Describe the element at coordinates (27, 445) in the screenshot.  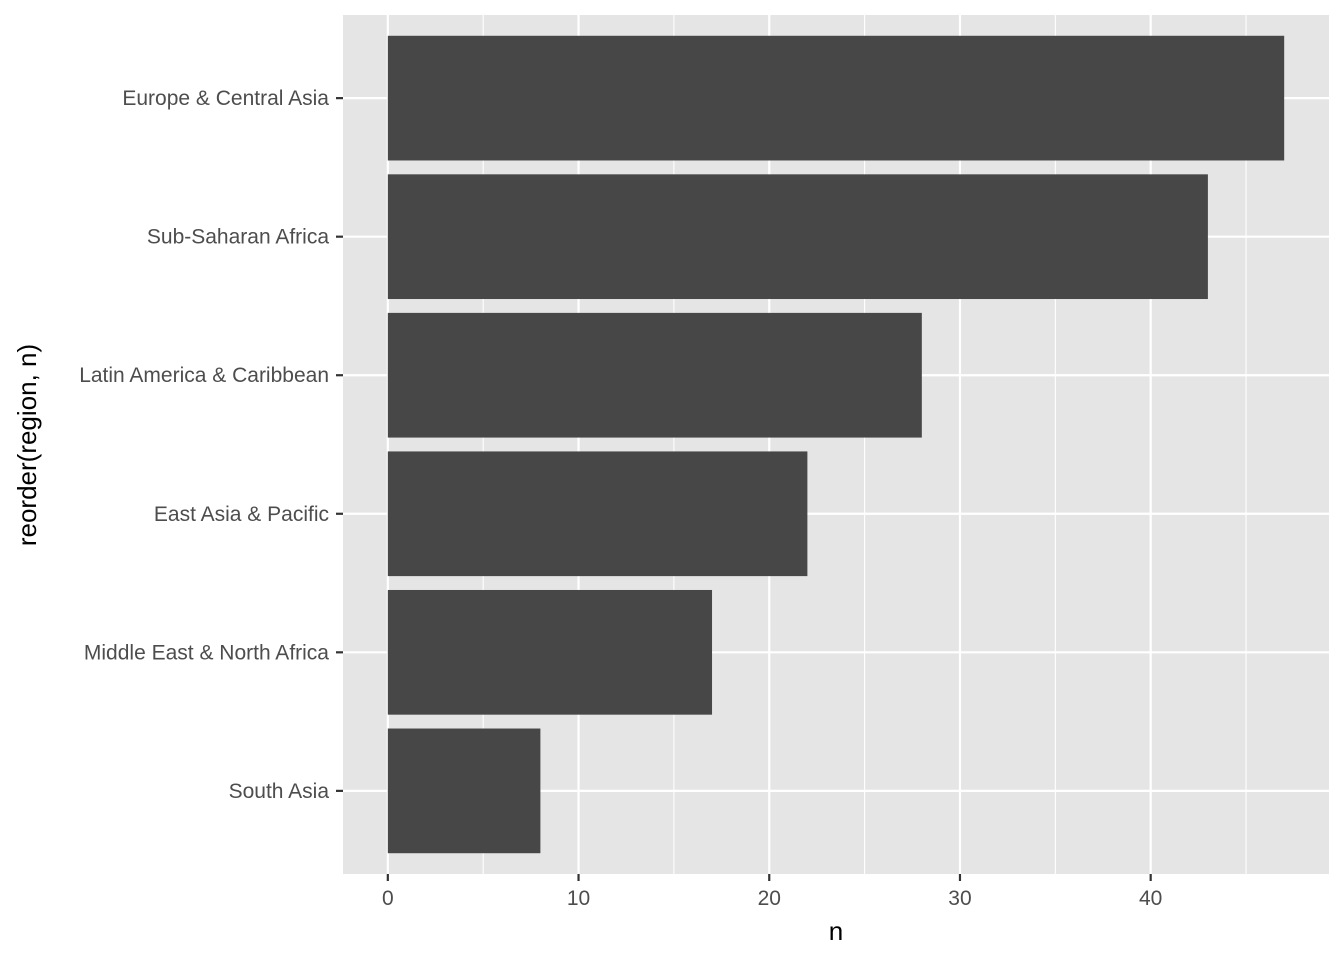
I see `y-axis-title: reorder(region, n)` at that location.